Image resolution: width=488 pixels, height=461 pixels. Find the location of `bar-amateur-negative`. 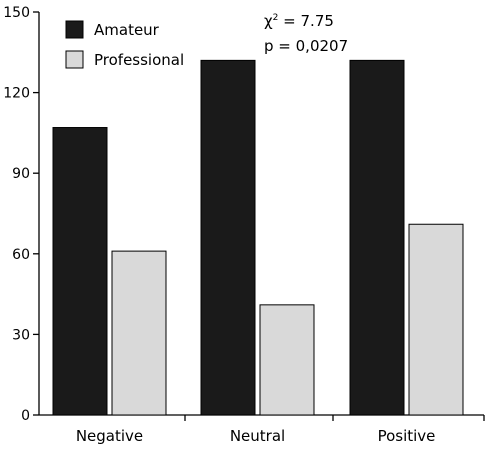

bar-amateur-negative is located at coordinates (80, 271).